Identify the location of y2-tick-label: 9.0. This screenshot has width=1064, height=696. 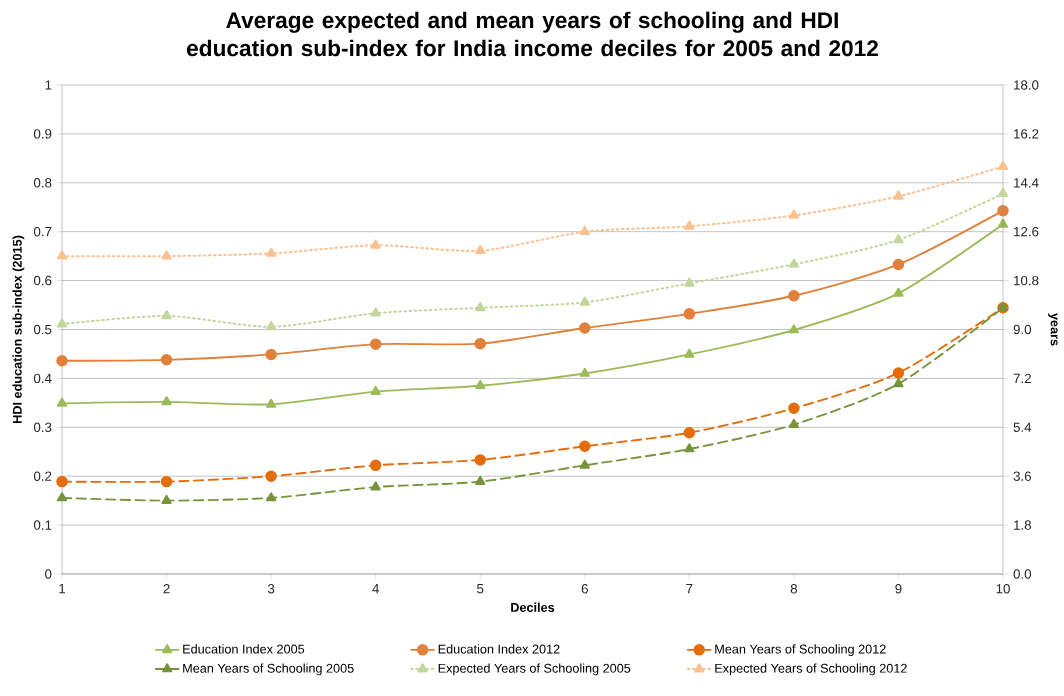
(1022, 329).